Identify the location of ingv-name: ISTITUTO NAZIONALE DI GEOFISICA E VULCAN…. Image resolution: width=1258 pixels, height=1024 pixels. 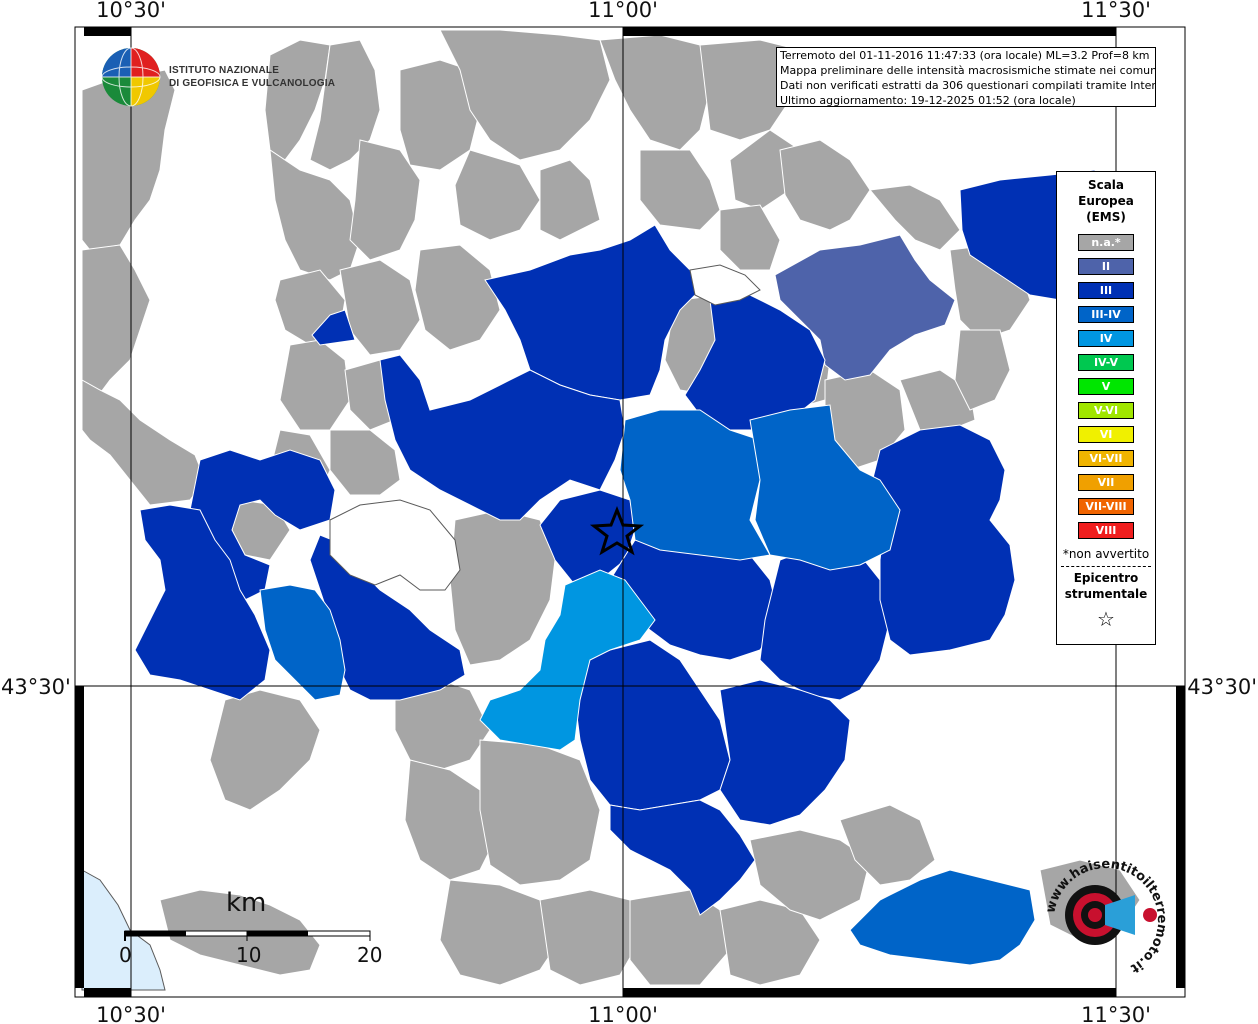
(252, 77).